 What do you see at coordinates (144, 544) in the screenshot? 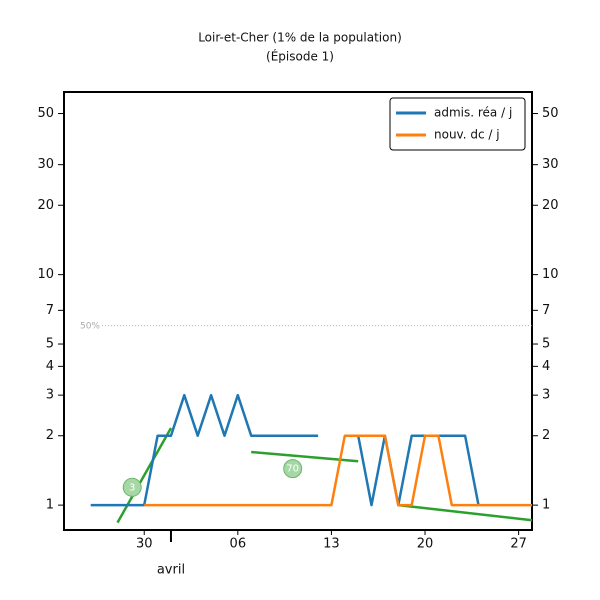
I see `x-tick-label: 30` at bounding box center [144, 544].